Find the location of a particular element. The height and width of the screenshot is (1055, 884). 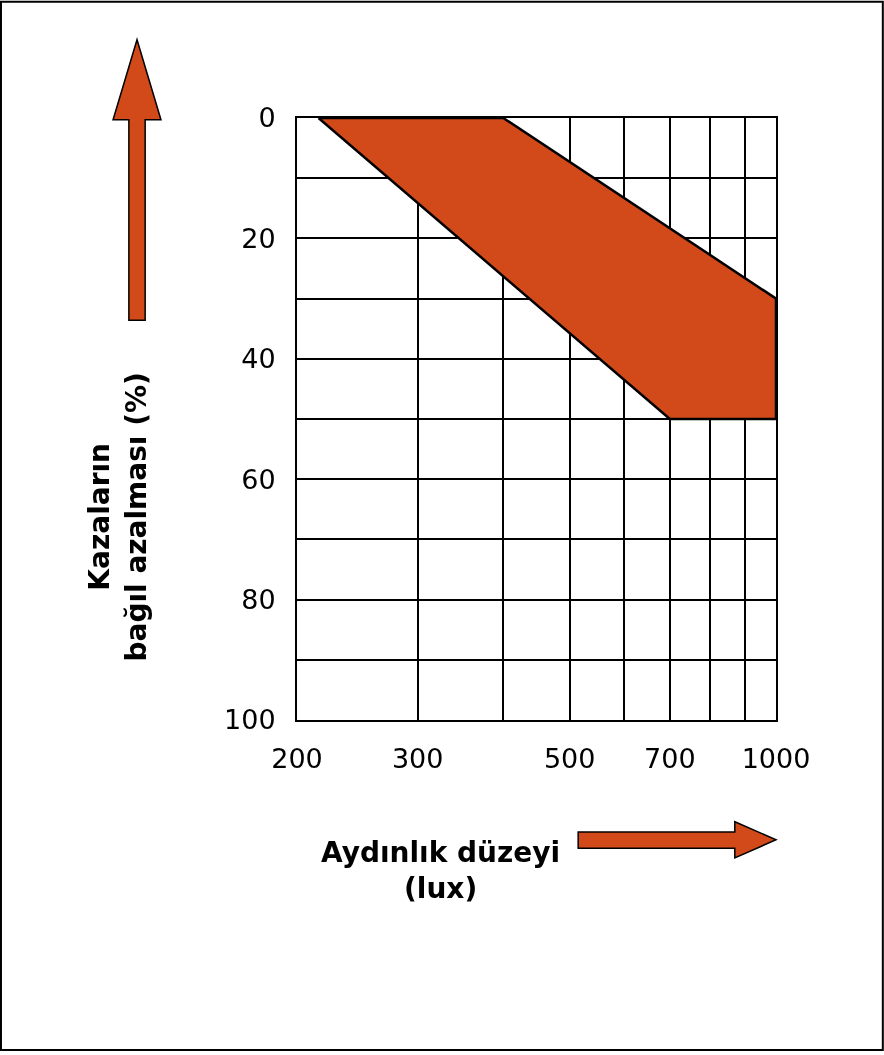

y-tick-label: 20 is located at coordinates (258, 238).